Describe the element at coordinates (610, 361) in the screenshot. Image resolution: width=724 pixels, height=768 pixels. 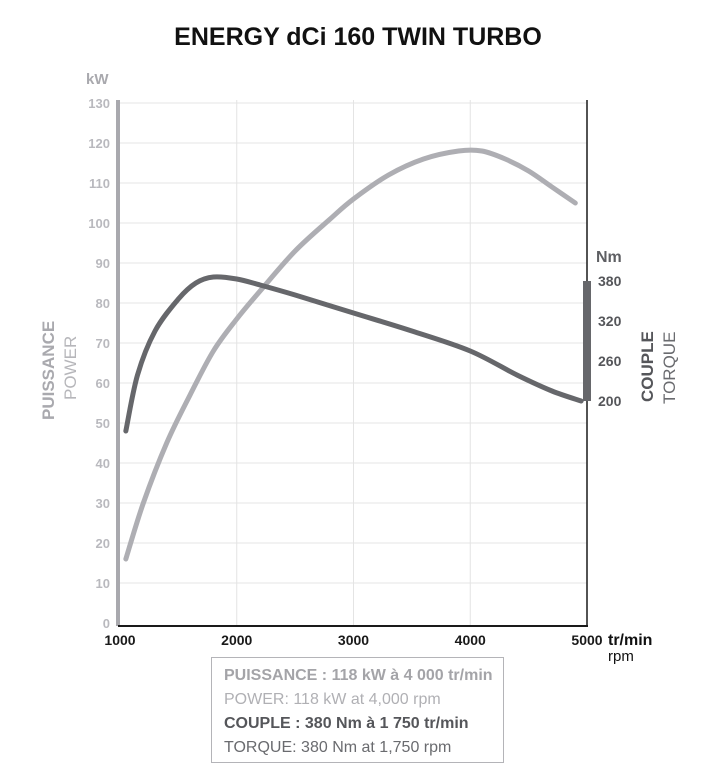
I see `right-tick-label: 260` at that location.